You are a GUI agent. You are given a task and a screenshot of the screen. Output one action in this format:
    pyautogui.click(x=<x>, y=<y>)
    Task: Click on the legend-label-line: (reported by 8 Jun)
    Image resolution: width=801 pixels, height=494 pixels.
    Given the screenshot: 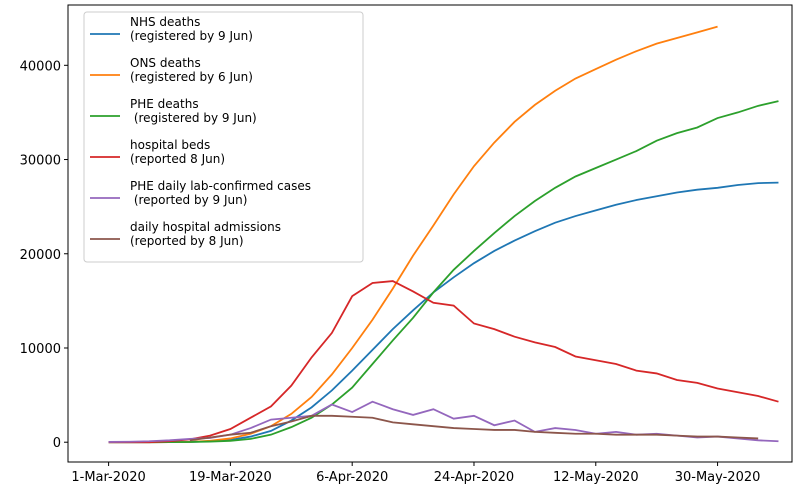 What is the action you would take?
    pyautogui.click(x=187, y=241)
    